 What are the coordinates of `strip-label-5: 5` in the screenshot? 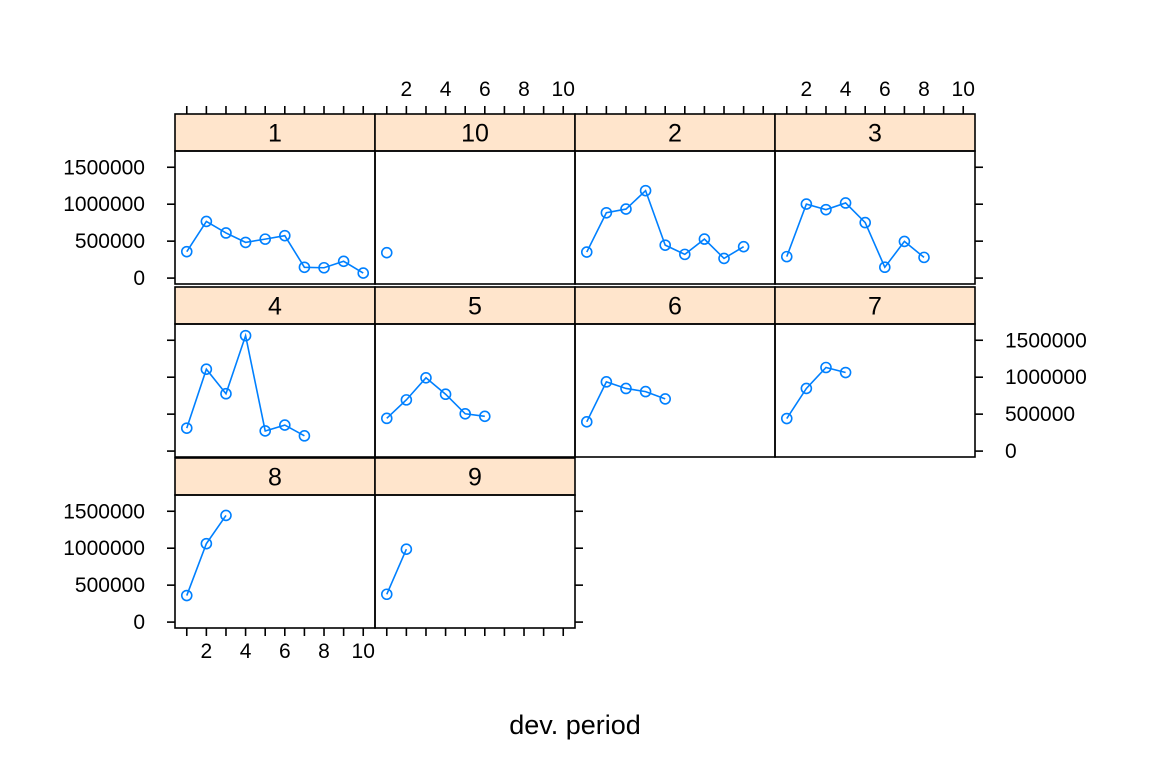 It's located at (475, 307).